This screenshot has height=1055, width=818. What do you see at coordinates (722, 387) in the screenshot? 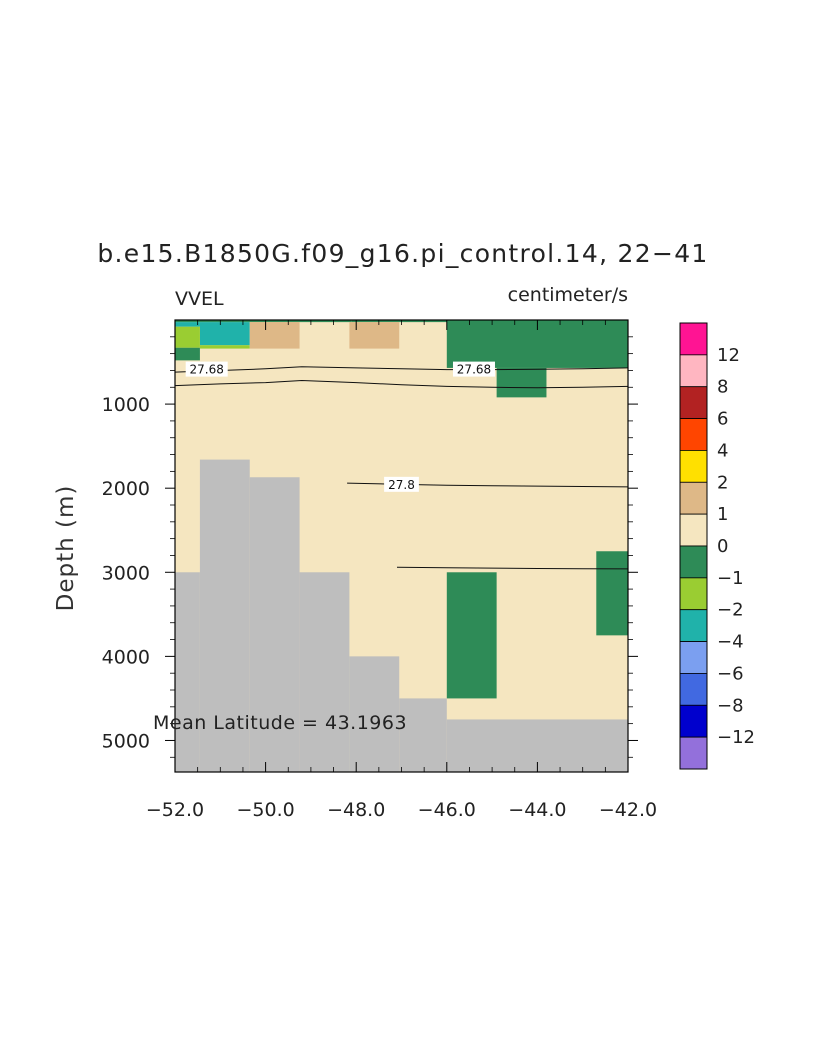
I see `colorbar-label: 8` at bounding box center [722, 387].